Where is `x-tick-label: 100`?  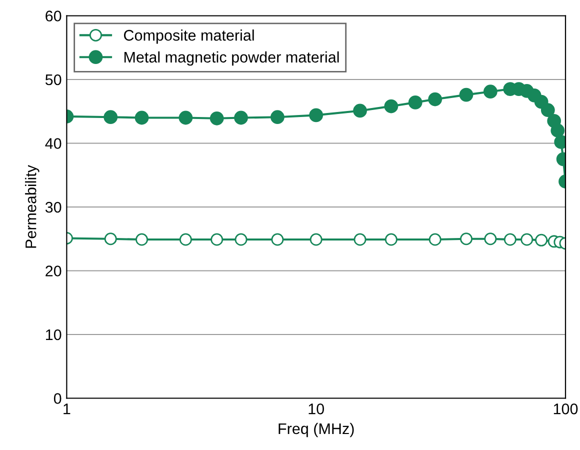
x-tick-label: 100 is located at coordinates (566, 409).